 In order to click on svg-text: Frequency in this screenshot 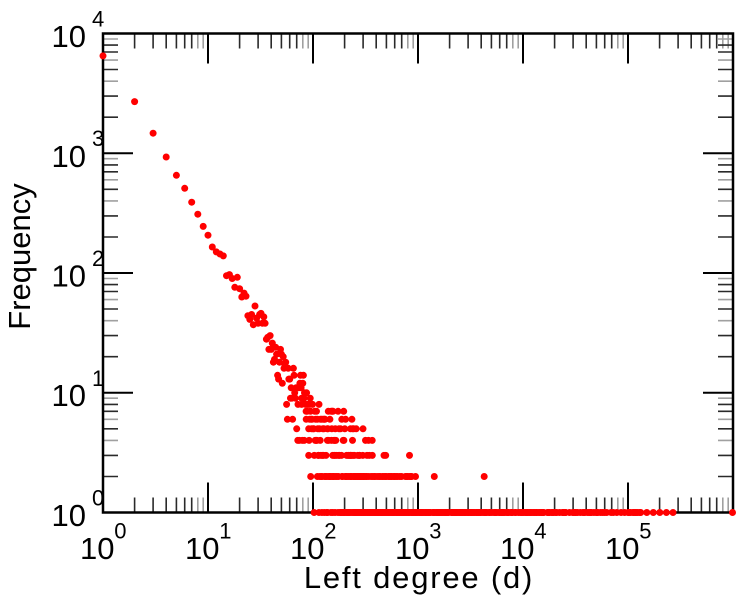, I will do `click(19, 256)`.